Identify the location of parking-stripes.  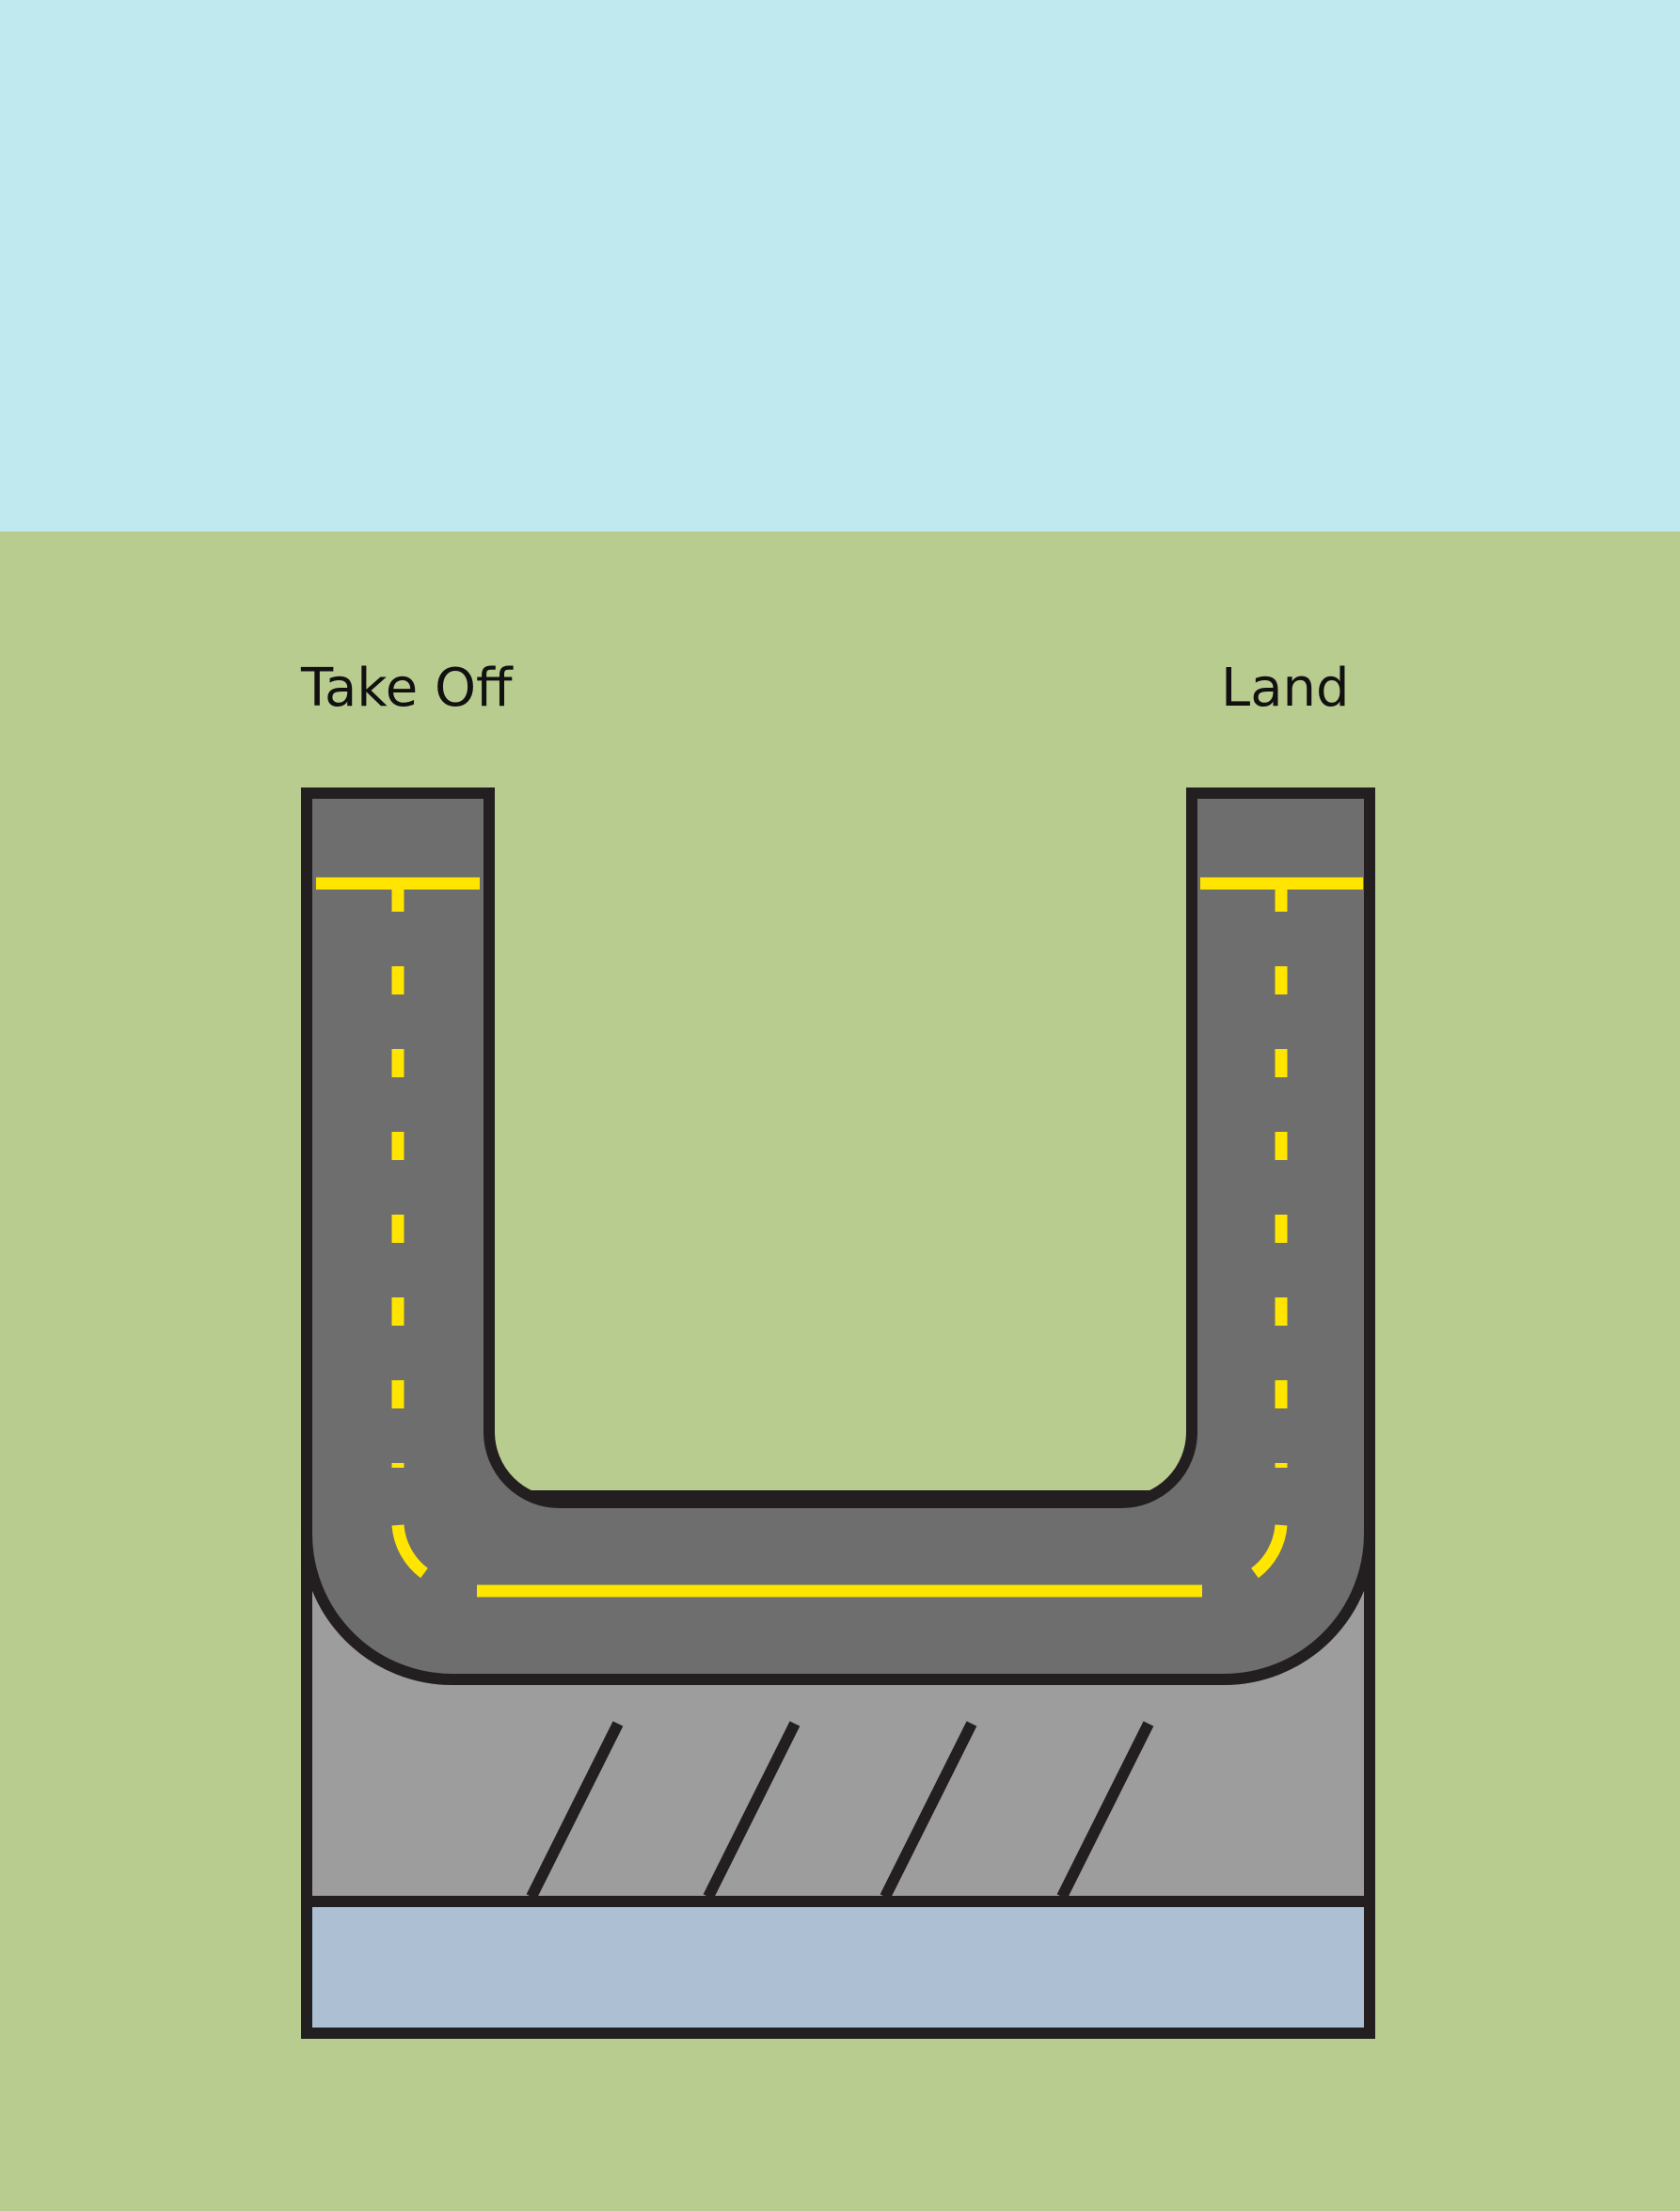
(840, 1810).